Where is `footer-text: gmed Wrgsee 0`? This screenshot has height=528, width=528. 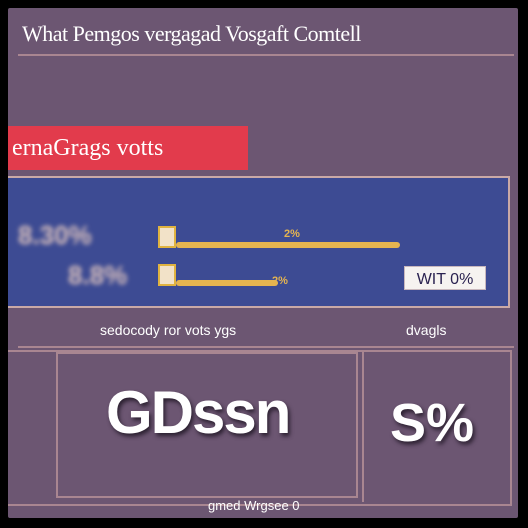
footer-text: gmed Wrgsee 0 is located at coordinates (254, 505).